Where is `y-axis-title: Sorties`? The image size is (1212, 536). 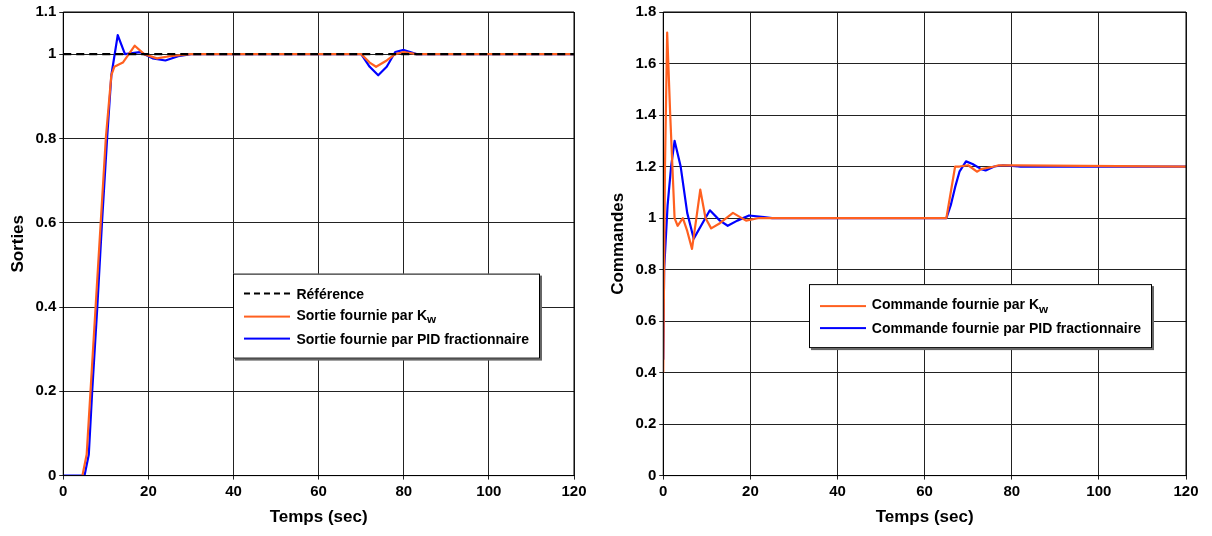
y-axis-title: Sorties is located at coordinates (17, 243).